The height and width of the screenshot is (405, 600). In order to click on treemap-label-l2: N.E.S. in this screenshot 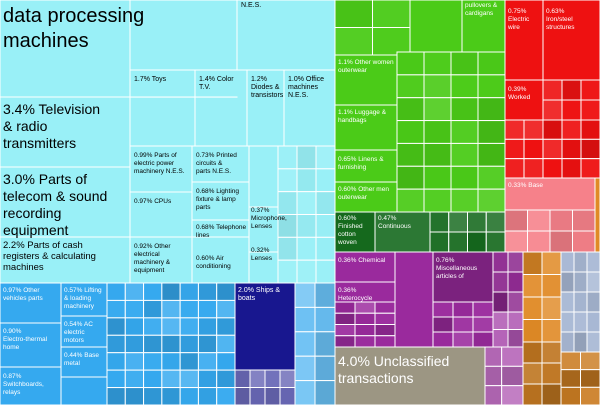, I will do `click(251, 5)`.